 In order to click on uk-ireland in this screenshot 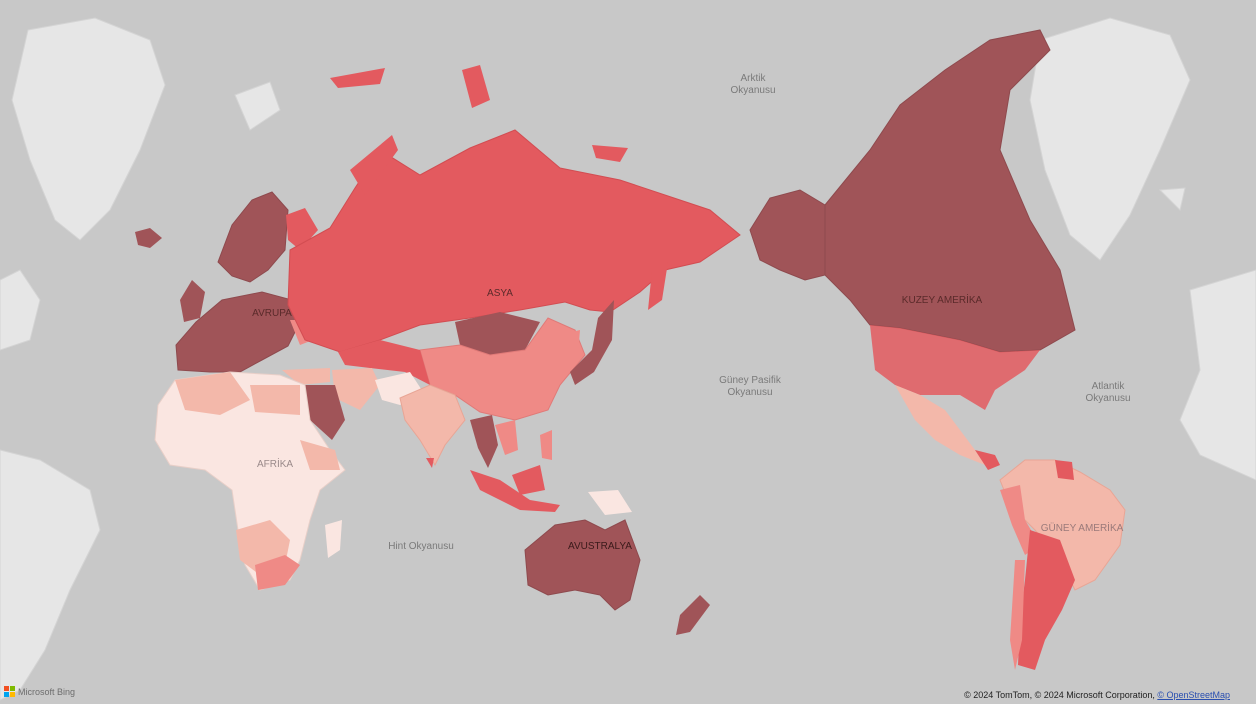, I will do `click(192, 301)`.